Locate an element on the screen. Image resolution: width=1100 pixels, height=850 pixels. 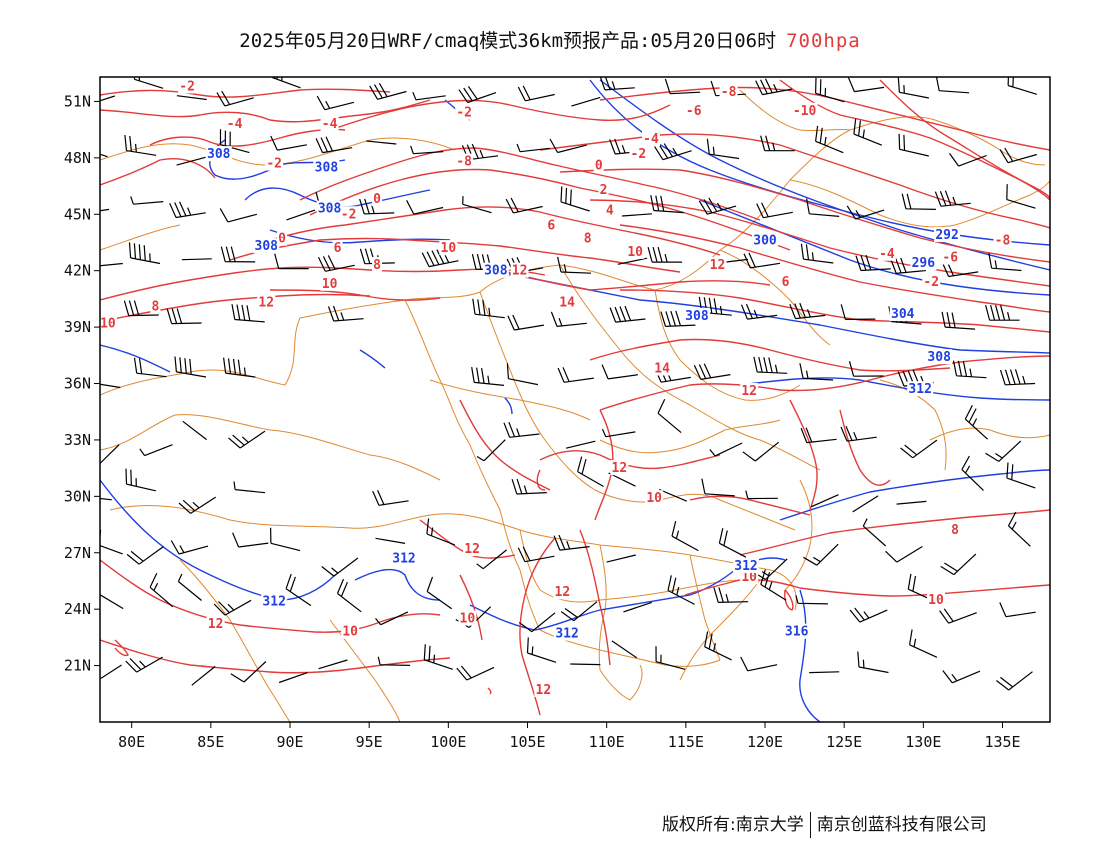
lon-tick-label: 90E is located at coordinates (289, 742).